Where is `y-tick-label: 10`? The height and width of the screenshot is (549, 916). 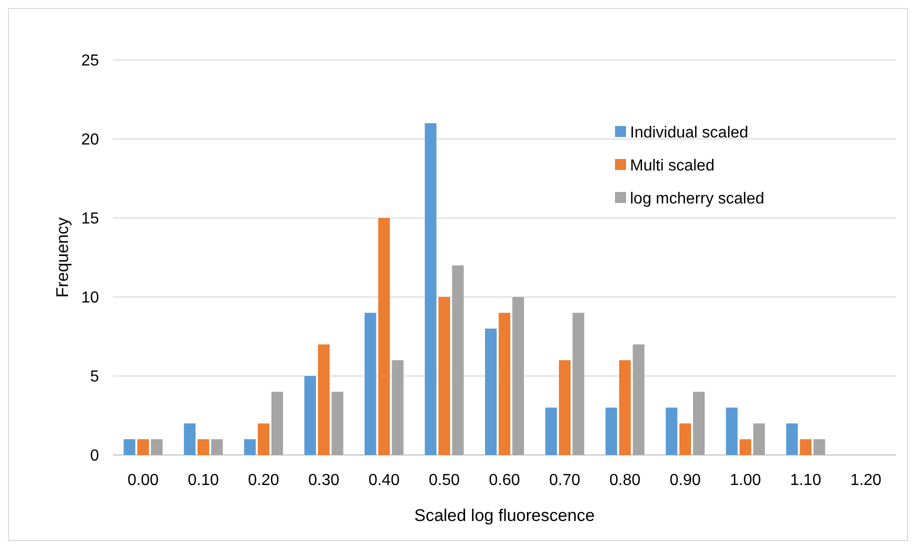
y-tick-label: 10 is located at coordinates (90, 298).